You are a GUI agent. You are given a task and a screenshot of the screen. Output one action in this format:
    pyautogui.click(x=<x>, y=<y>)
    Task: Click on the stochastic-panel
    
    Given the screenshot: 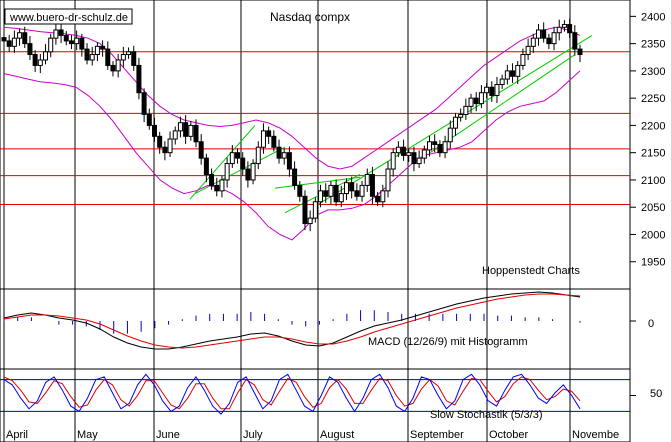 What is the action you would take?
    pyautogui.click(x=318, y=394)
    